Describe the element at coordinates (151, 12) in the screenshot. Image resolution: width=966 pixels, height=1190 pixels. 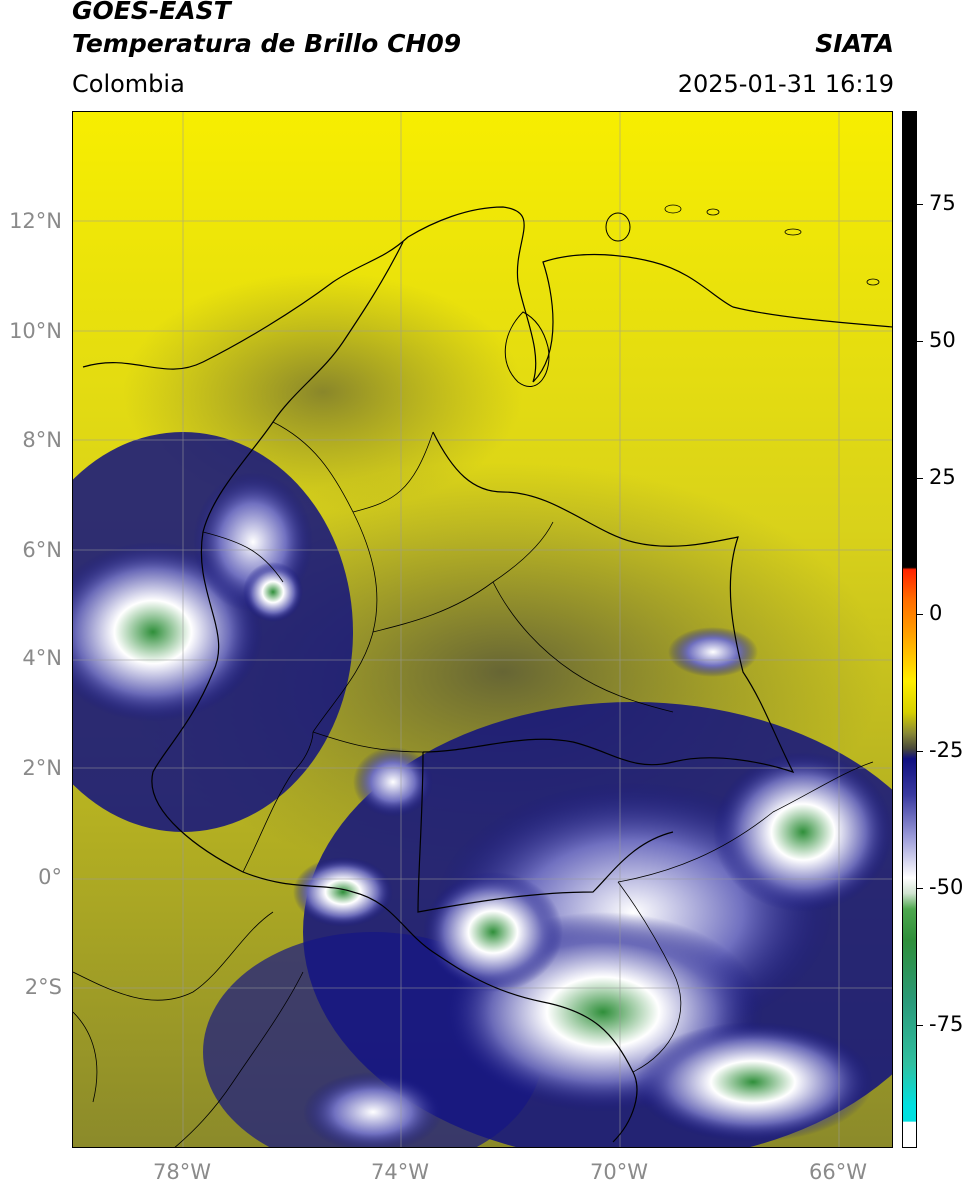
I see `satellite-title: GOES-EAST` at that location.